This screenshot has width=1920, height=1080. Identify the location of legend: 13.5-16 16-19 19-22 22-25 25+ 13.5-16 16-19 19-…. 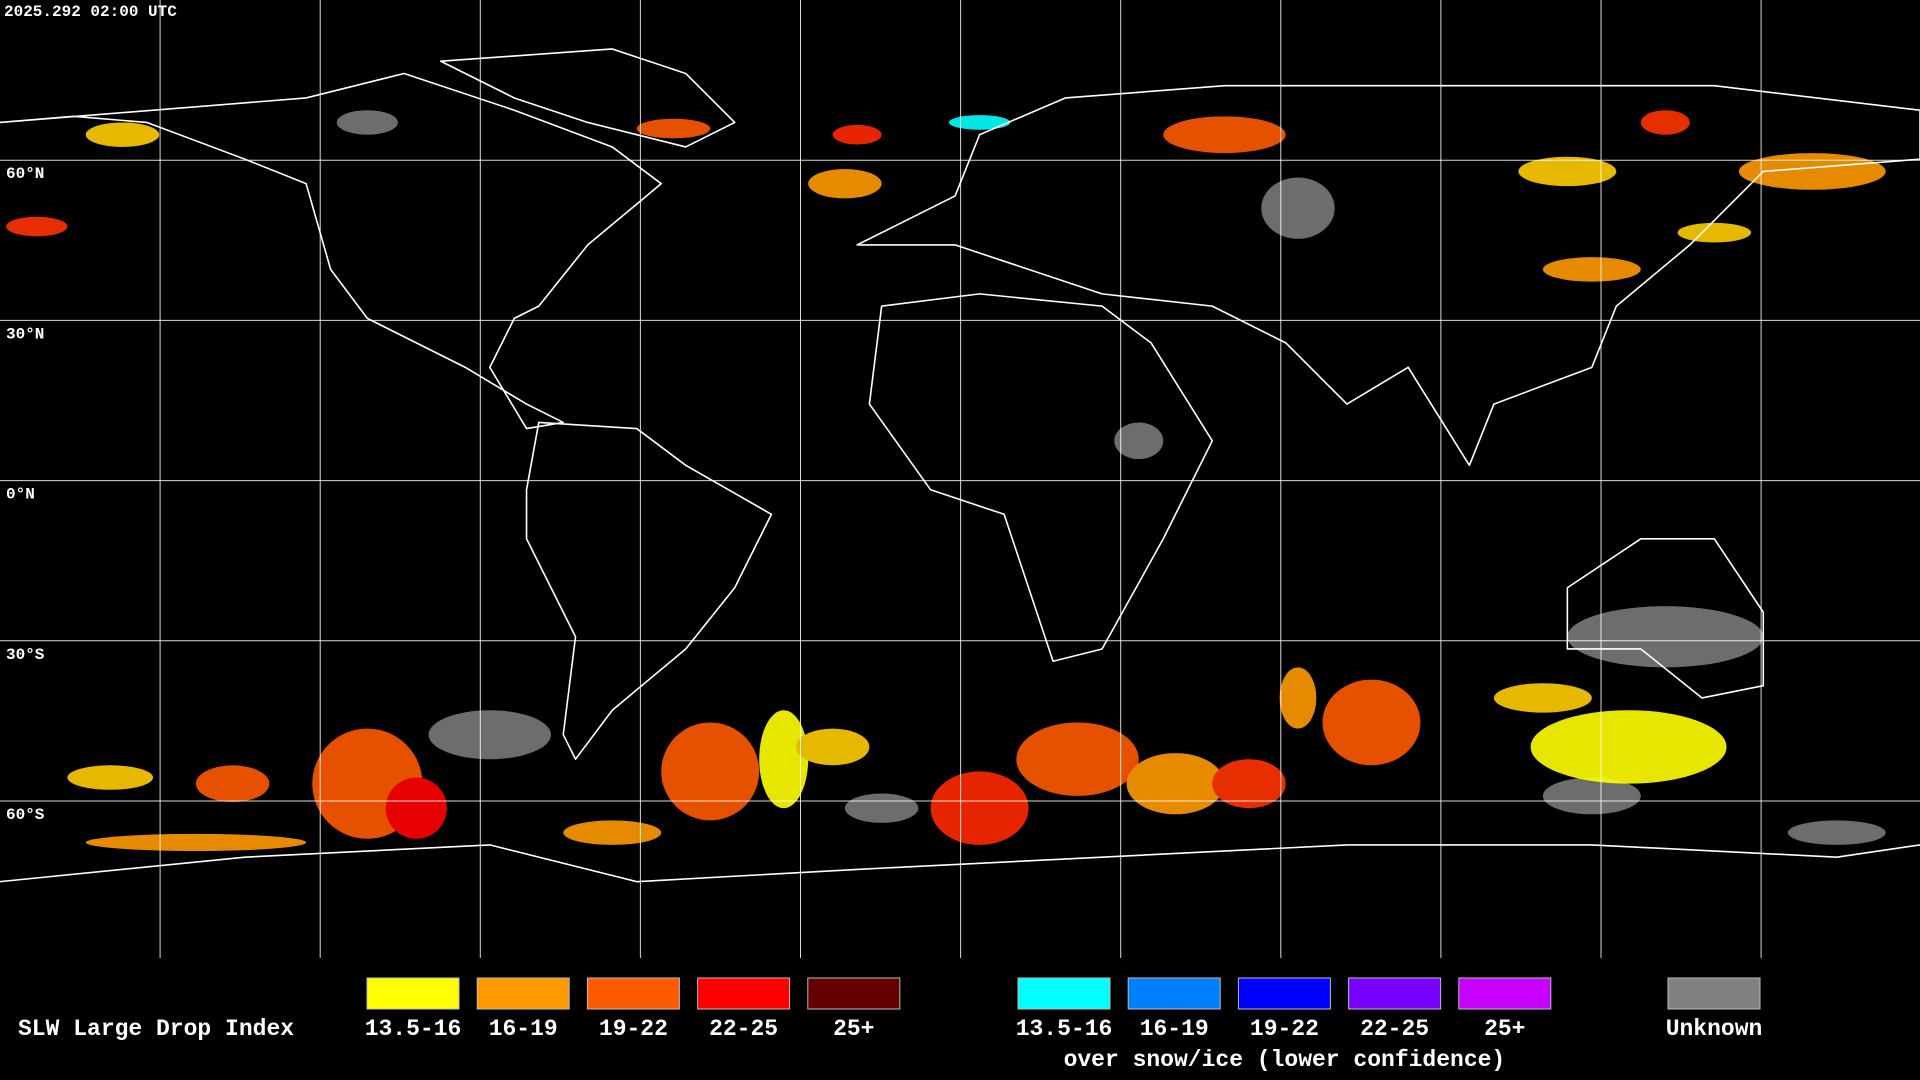
(1064, 1025).